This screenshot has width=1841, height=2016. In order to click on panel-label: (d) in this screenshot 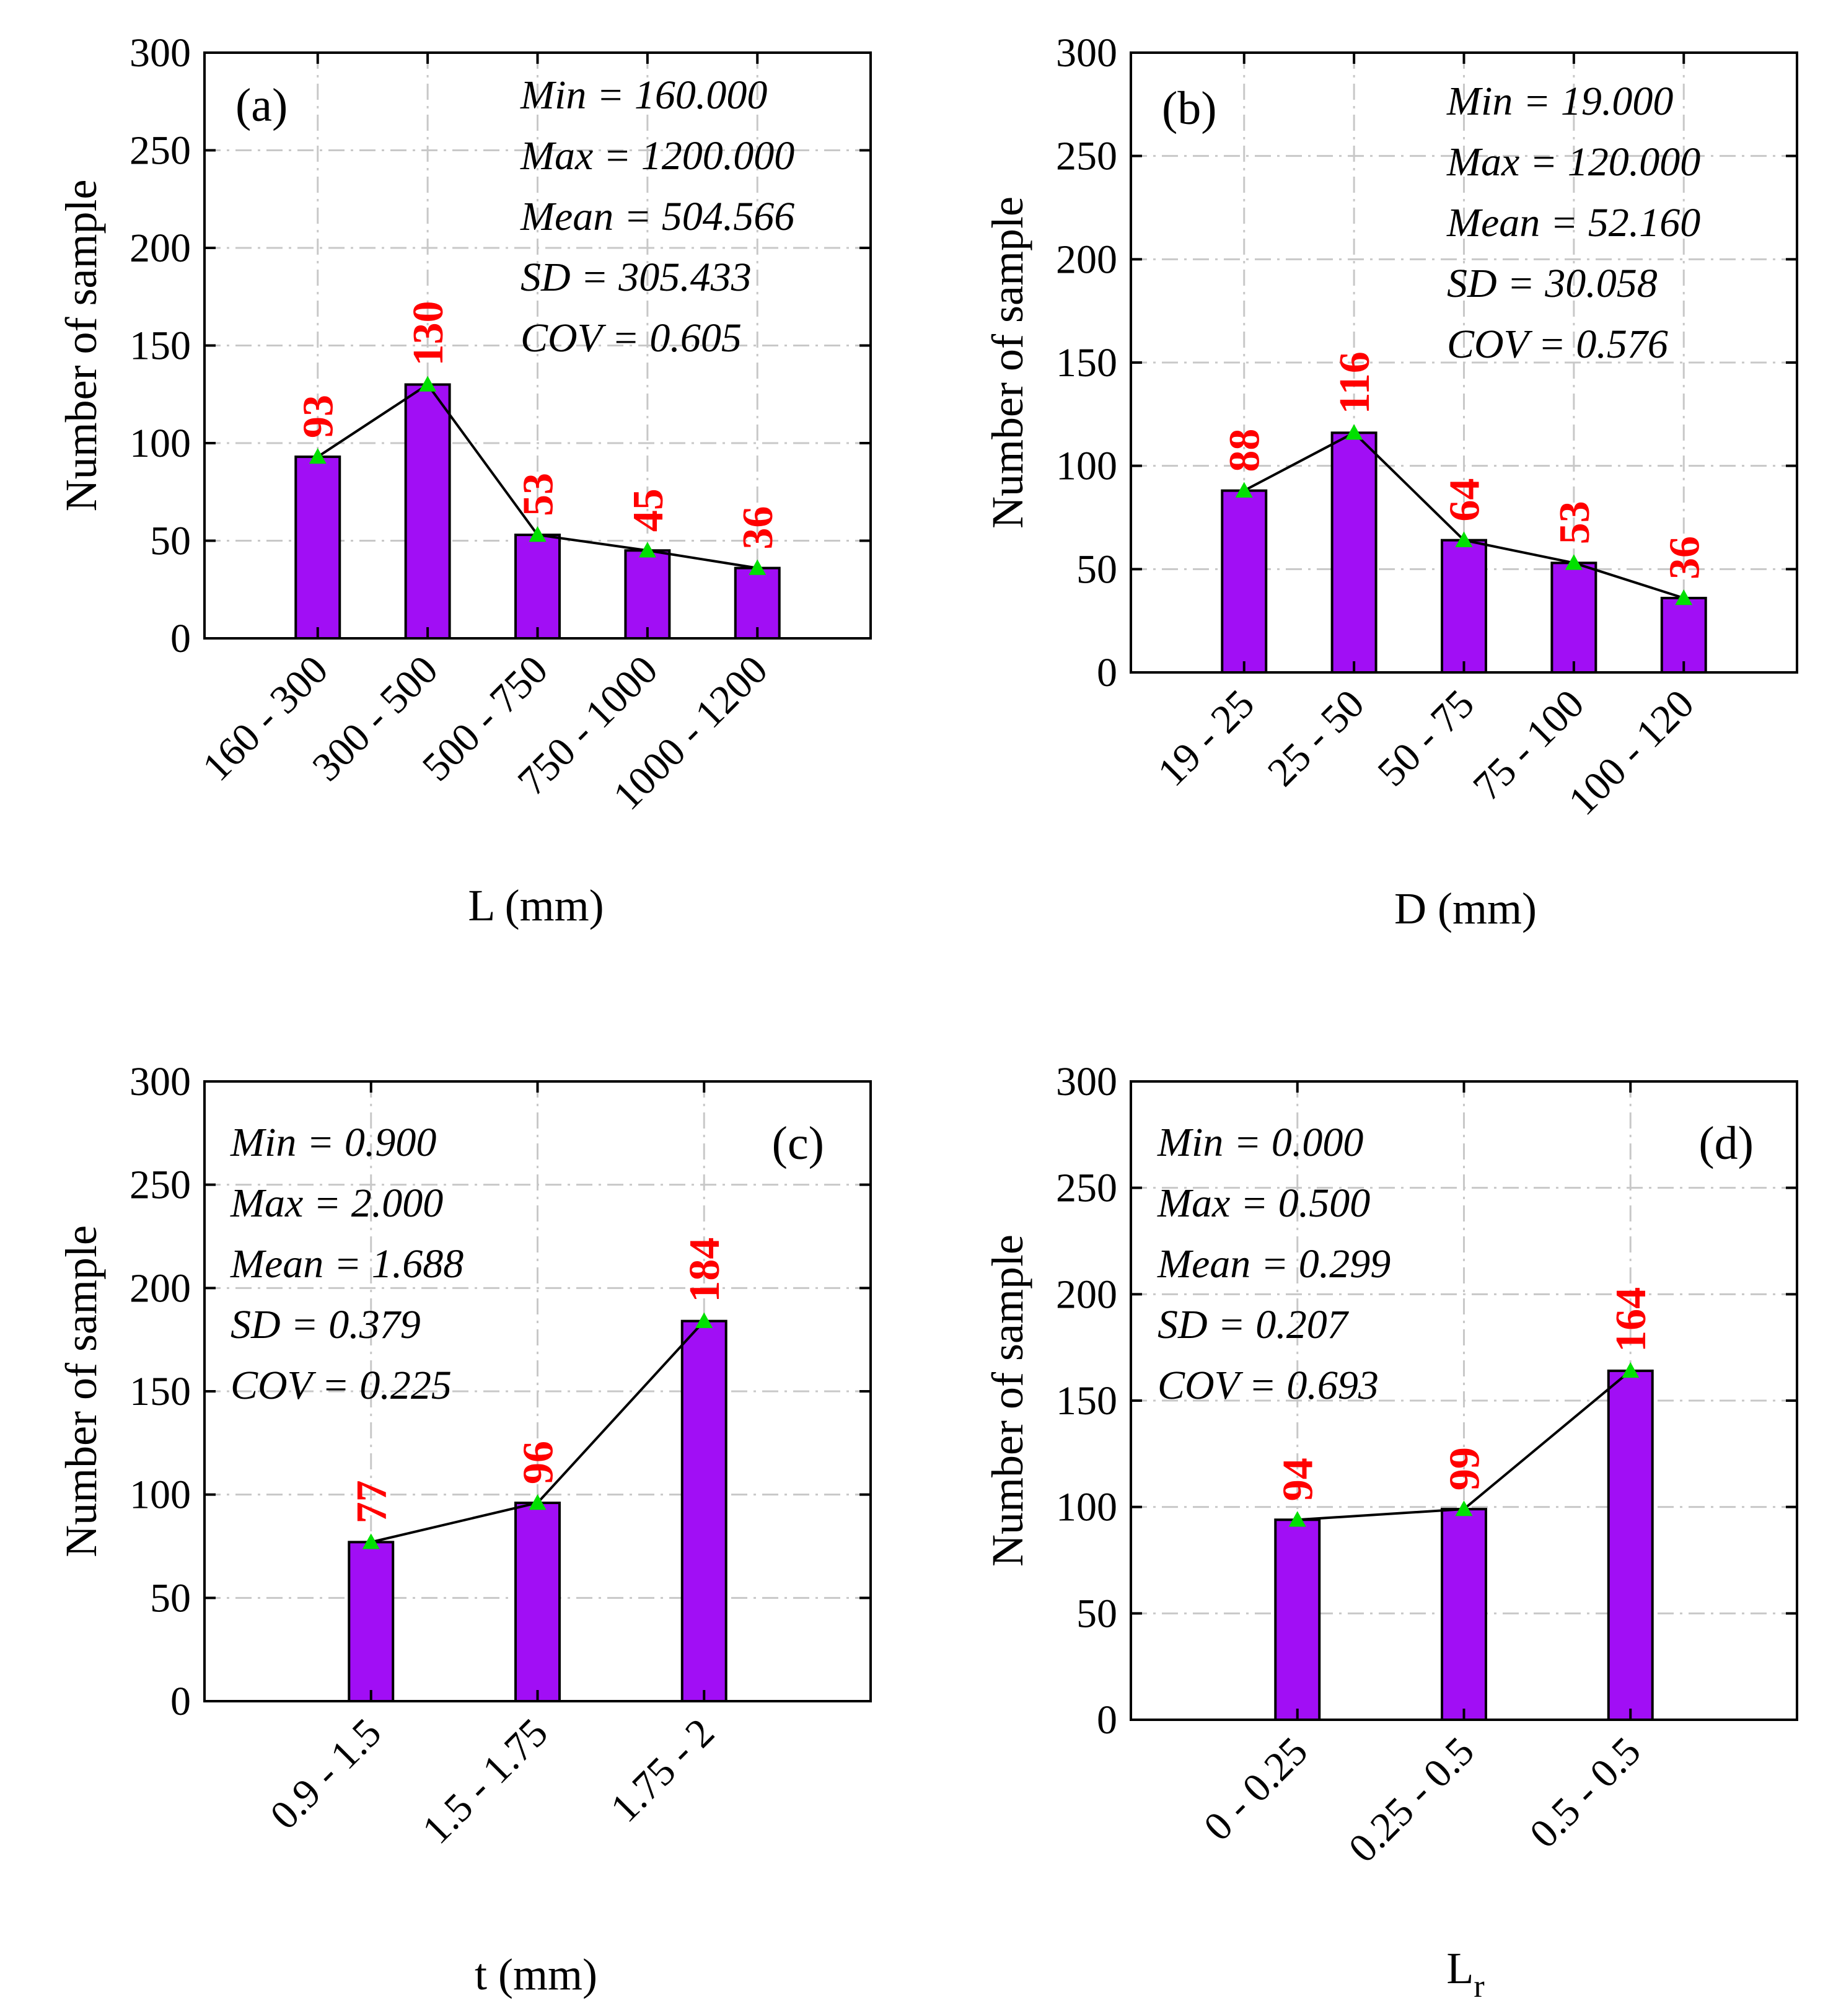, I will do `click(1726, 1143)`.